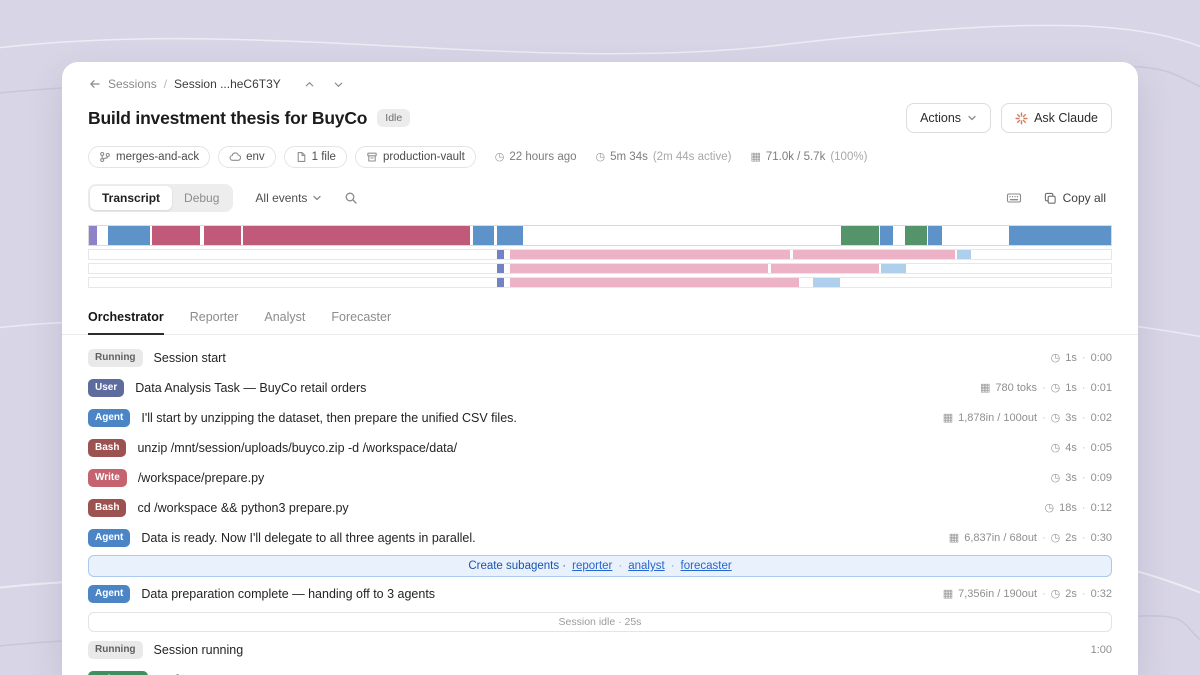 The width and height of the screenshot is (1200, 675). I want to click on link-analyst: analyst, so click(646, 566).